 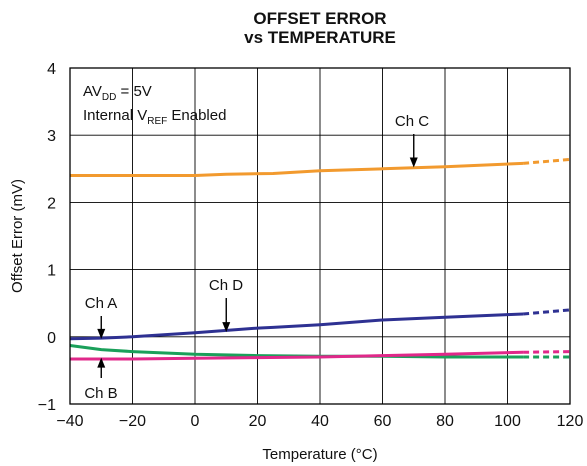 What do you see at coordinates (445, 421) in the screenshot?
I see `x-tick-label: 80` at bounding box center [445, 421].